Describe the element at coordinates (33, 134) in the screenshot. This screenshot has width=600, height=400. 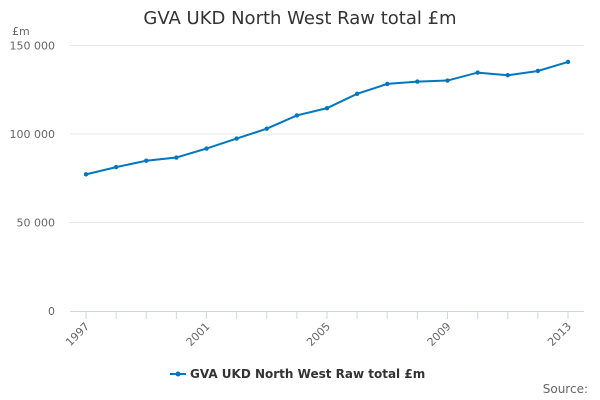
I see `y-tick-label: 100 000` at that location.